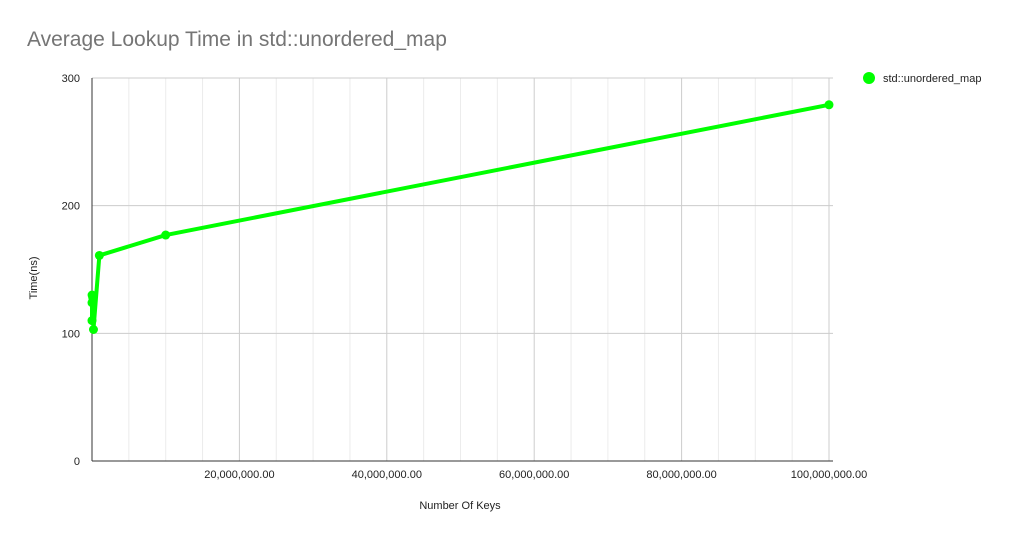  I want to click on y-axis-title: Time(ns), so click(34, 278).